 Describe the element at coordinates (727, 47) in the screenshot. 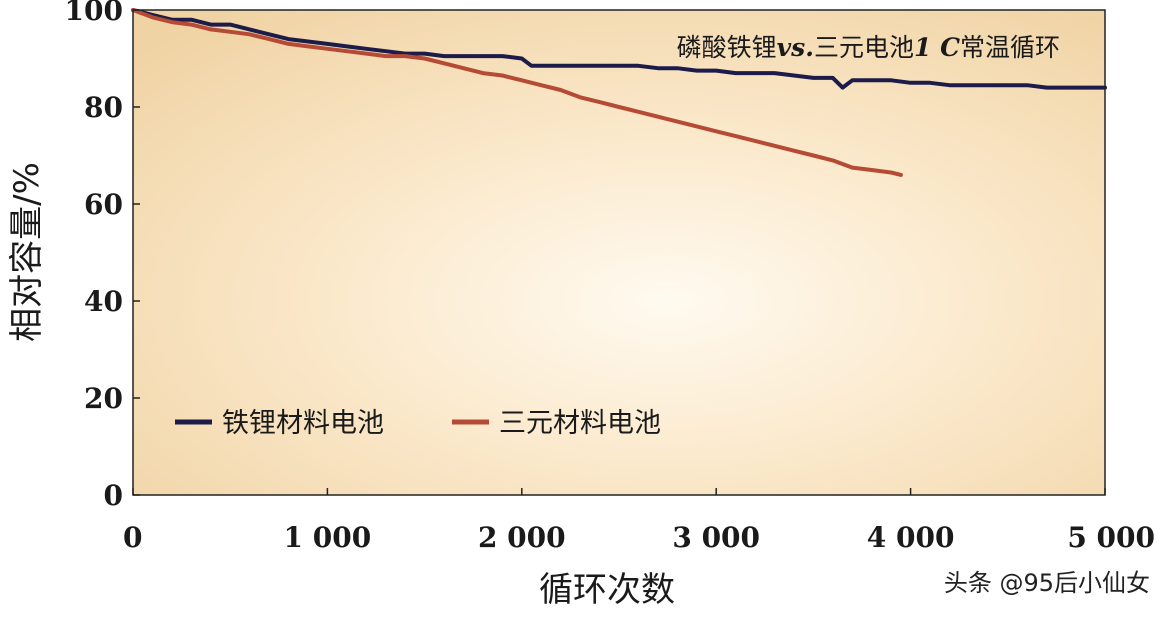

I see `title-part-1: 磷酸铁锂` at that location.